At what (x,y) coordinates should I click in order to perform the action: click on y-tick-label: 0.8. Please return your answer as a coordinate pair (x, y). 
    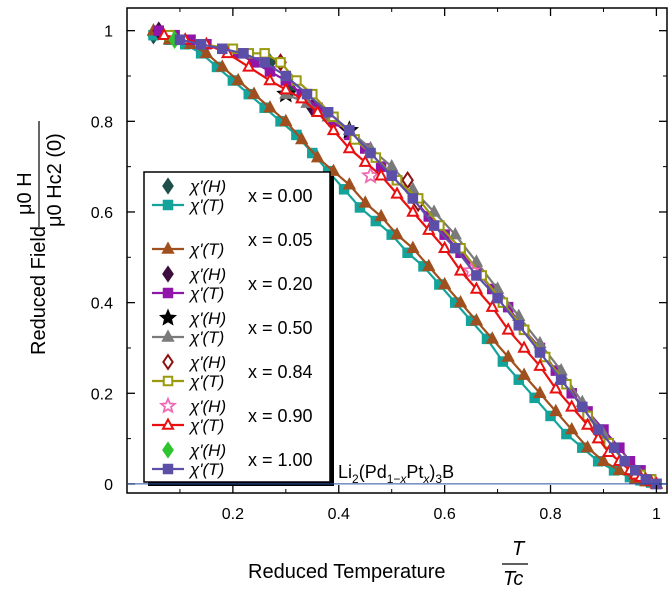
    Looking at the image, I should click on (102, 122).